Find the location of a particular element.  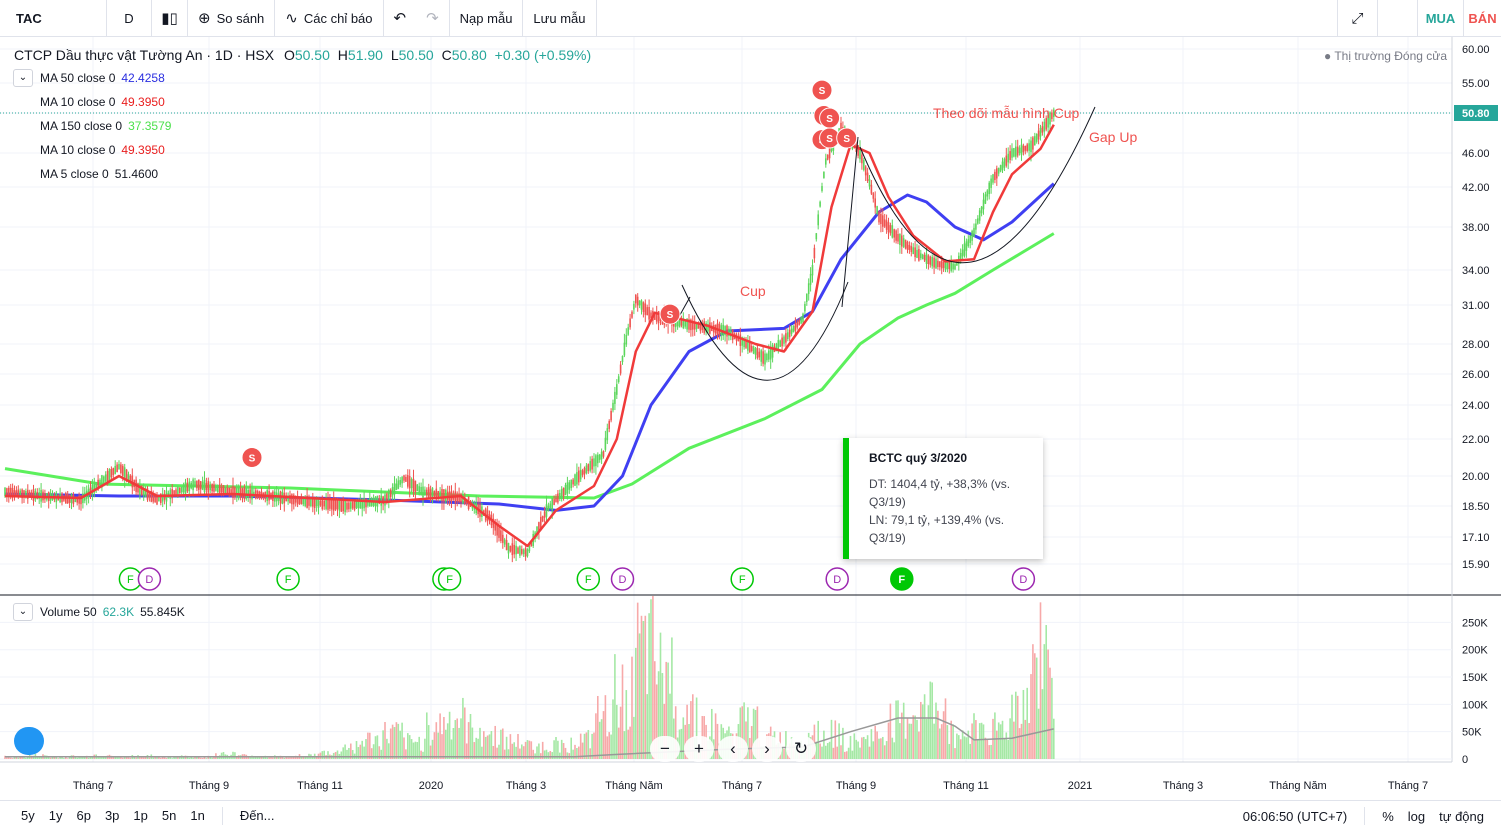

annotation-cup-watch: Theo dõi mẫu hình Cup is located at coordinates (1006, 113).